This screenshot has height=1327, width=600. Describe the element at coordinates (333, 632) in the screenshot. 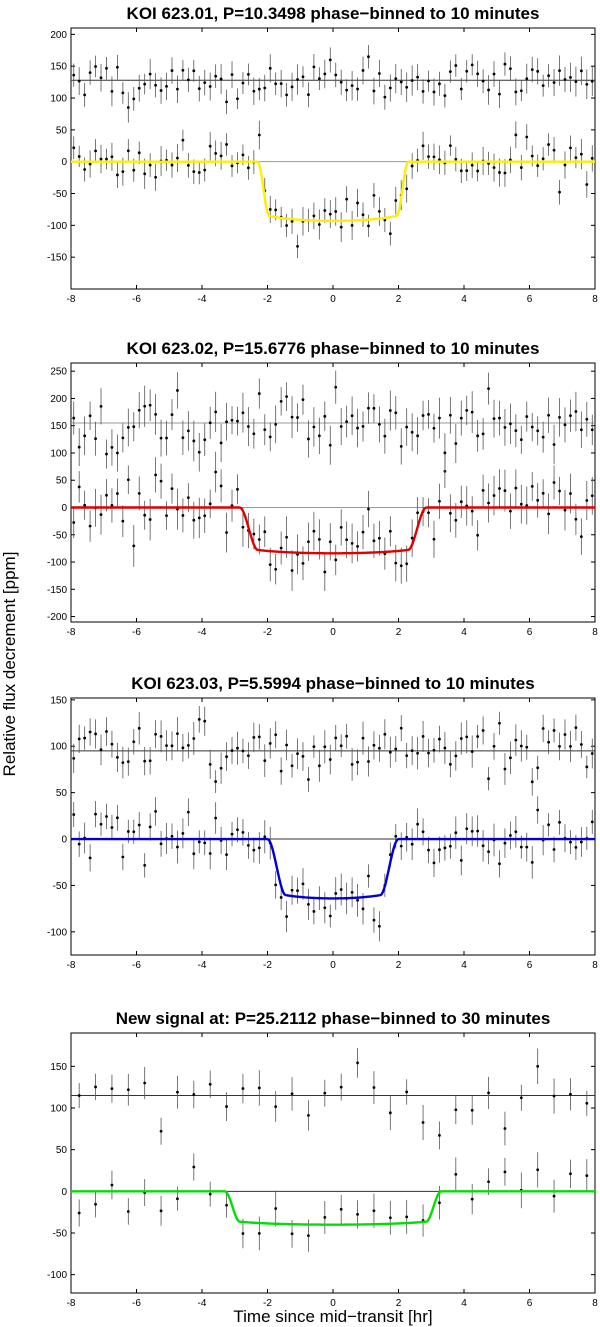

I see `x-tick-label: 0` at that location.